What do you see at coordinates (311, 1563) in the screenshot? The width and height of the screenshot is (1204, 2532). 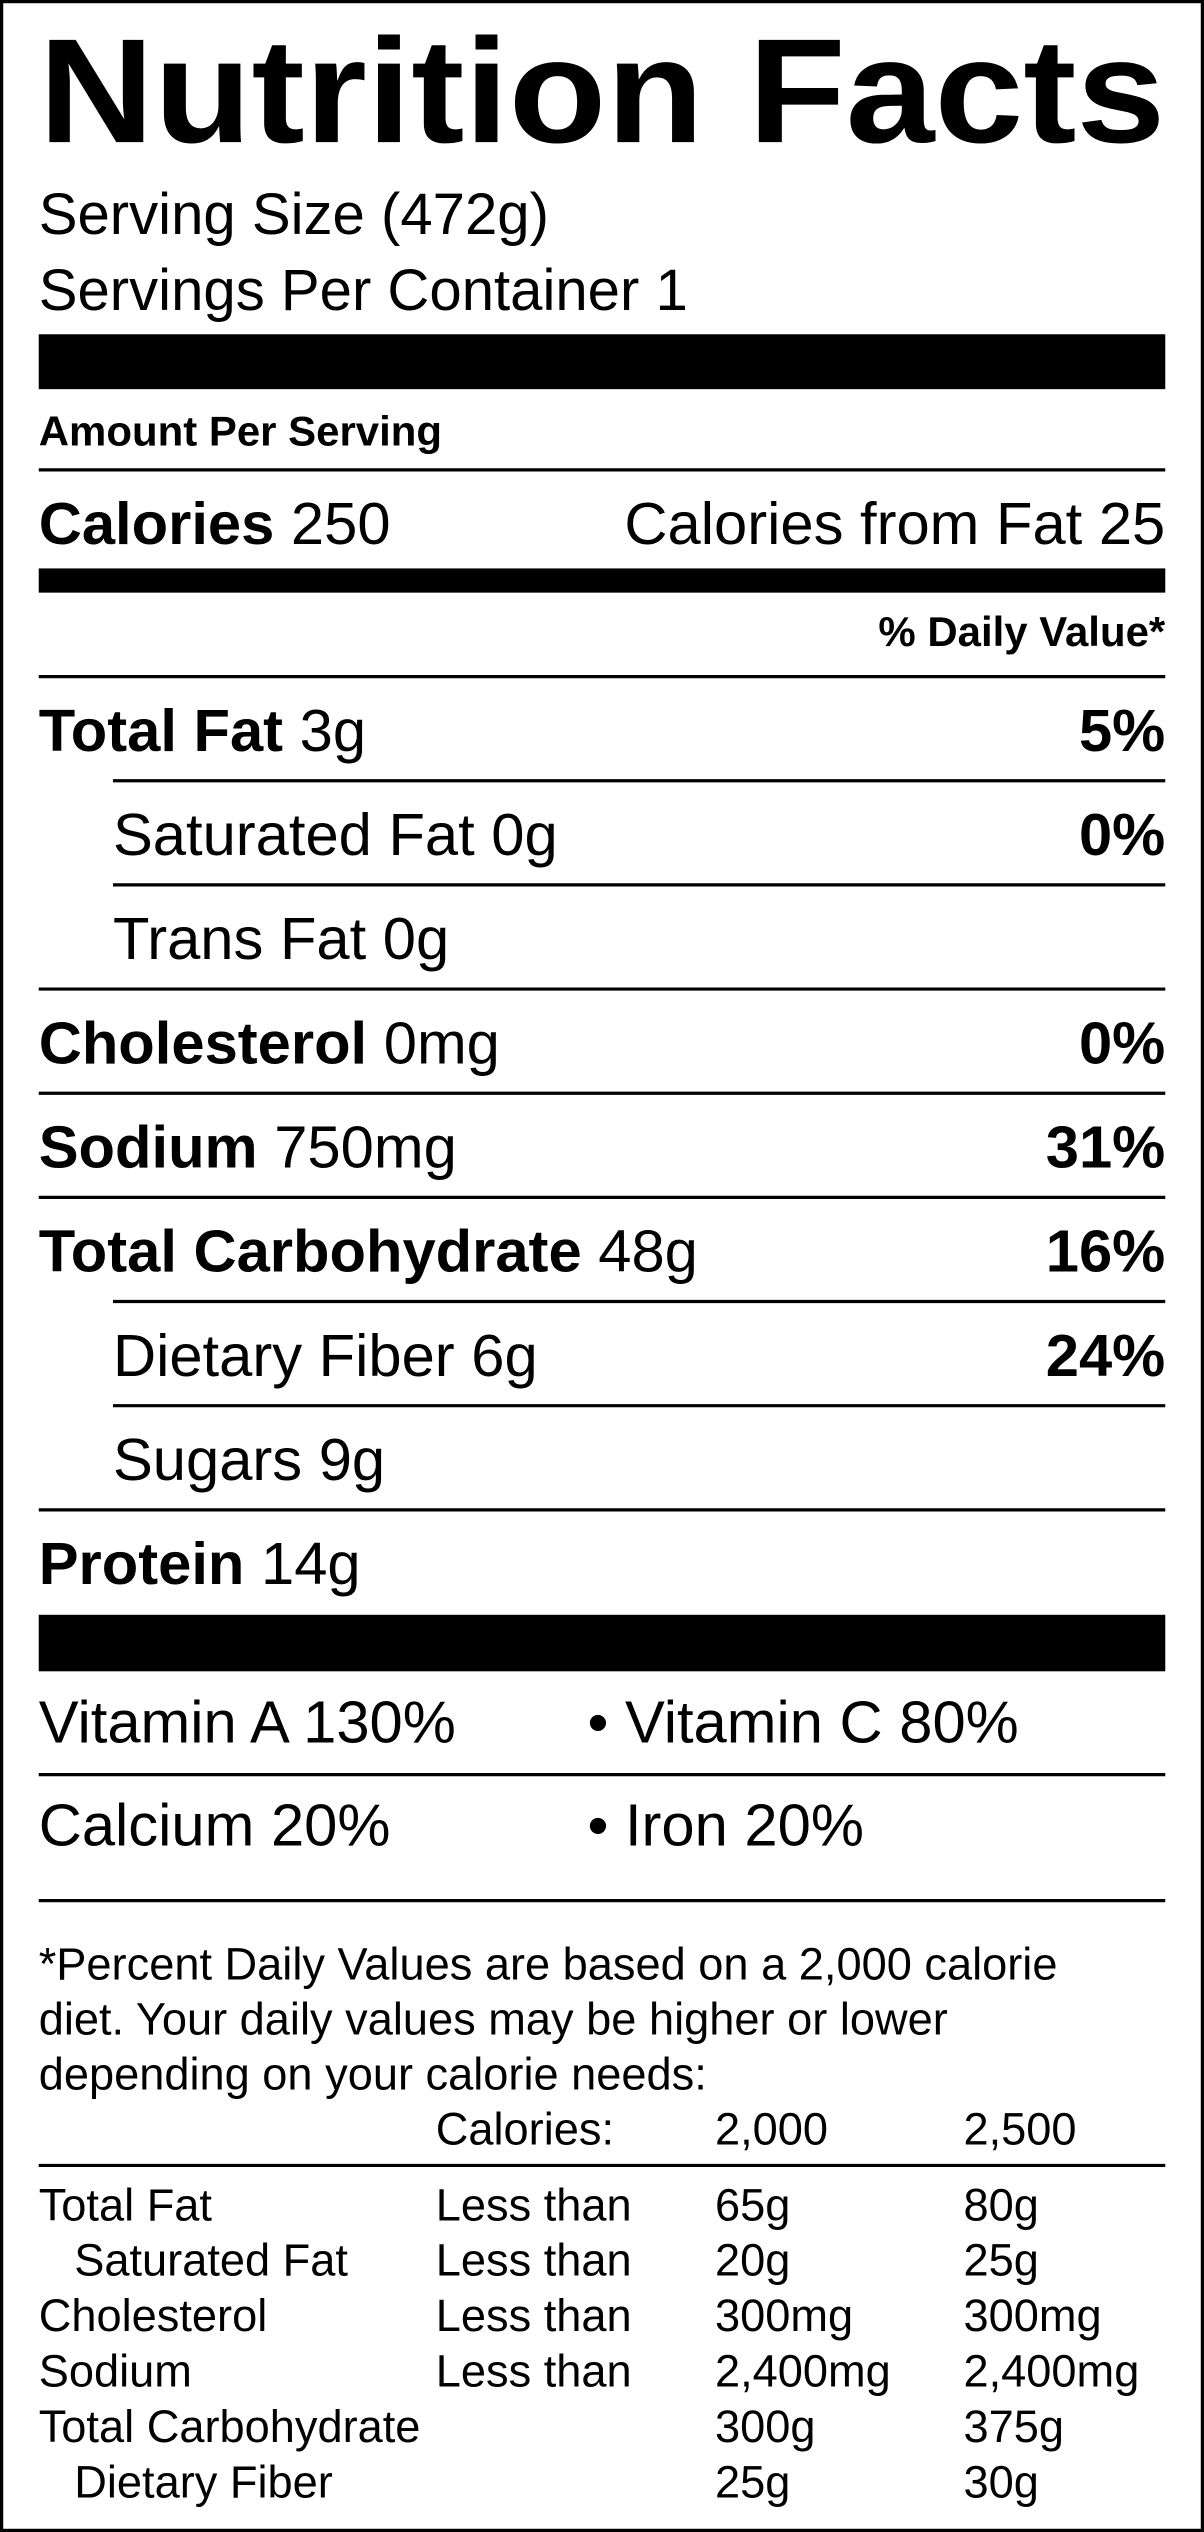 I see `nutrient-amount: 14g` at bounding box center [311, 1563].